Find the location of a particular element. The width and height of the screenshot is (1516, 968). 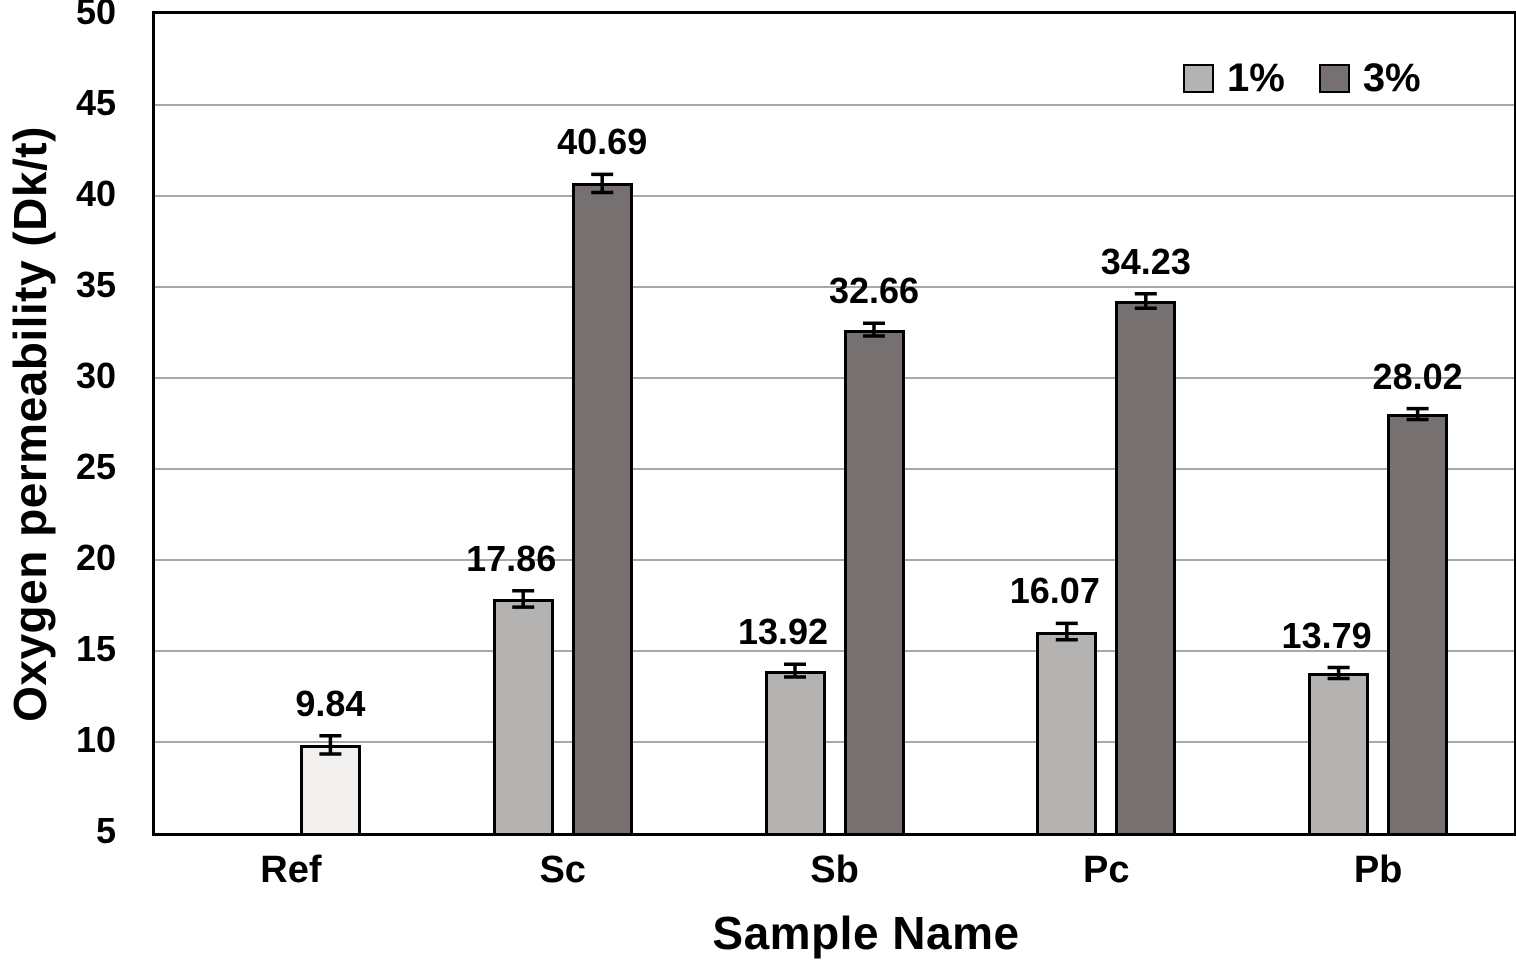

x-tick-label-sc: Sc is located at coordinates (562, 870).